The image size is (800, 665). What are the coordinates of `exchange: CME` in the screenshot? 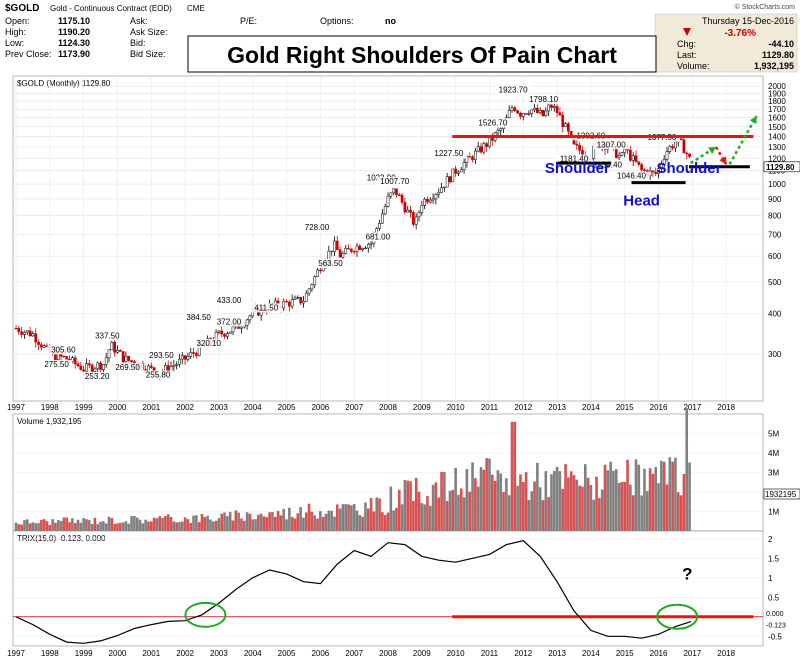 It's located at (196, 8).